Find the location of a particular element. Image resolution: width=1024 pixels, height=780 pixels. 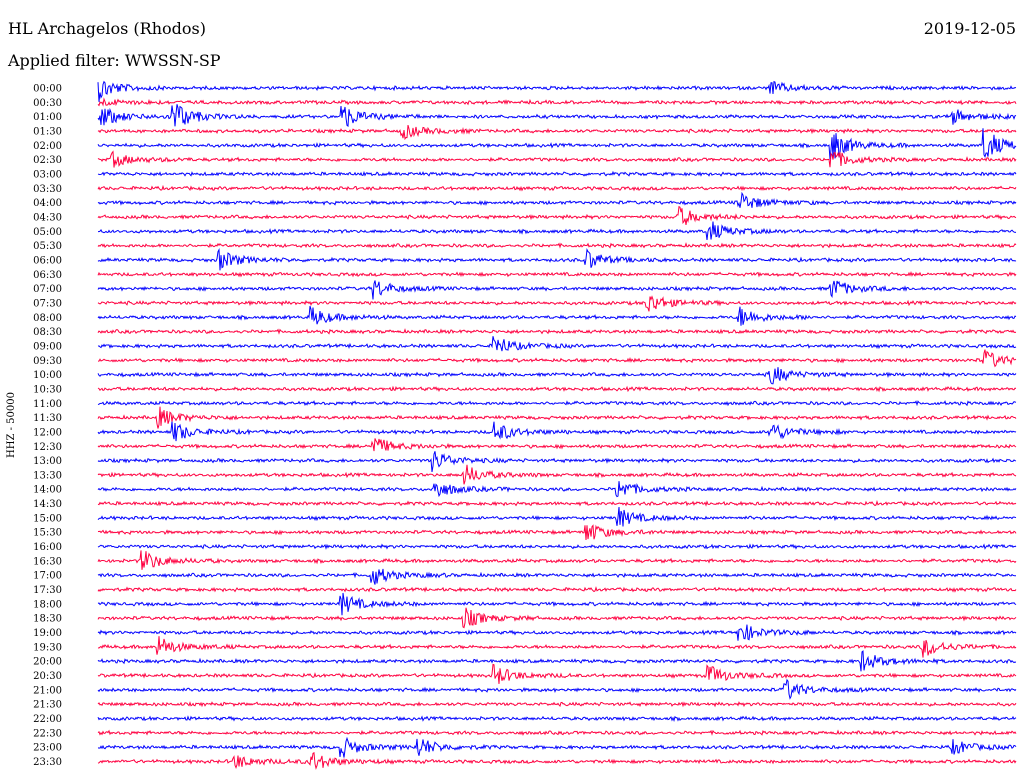

time-tick-label: 01:30 is located at coordinates (47, 132).